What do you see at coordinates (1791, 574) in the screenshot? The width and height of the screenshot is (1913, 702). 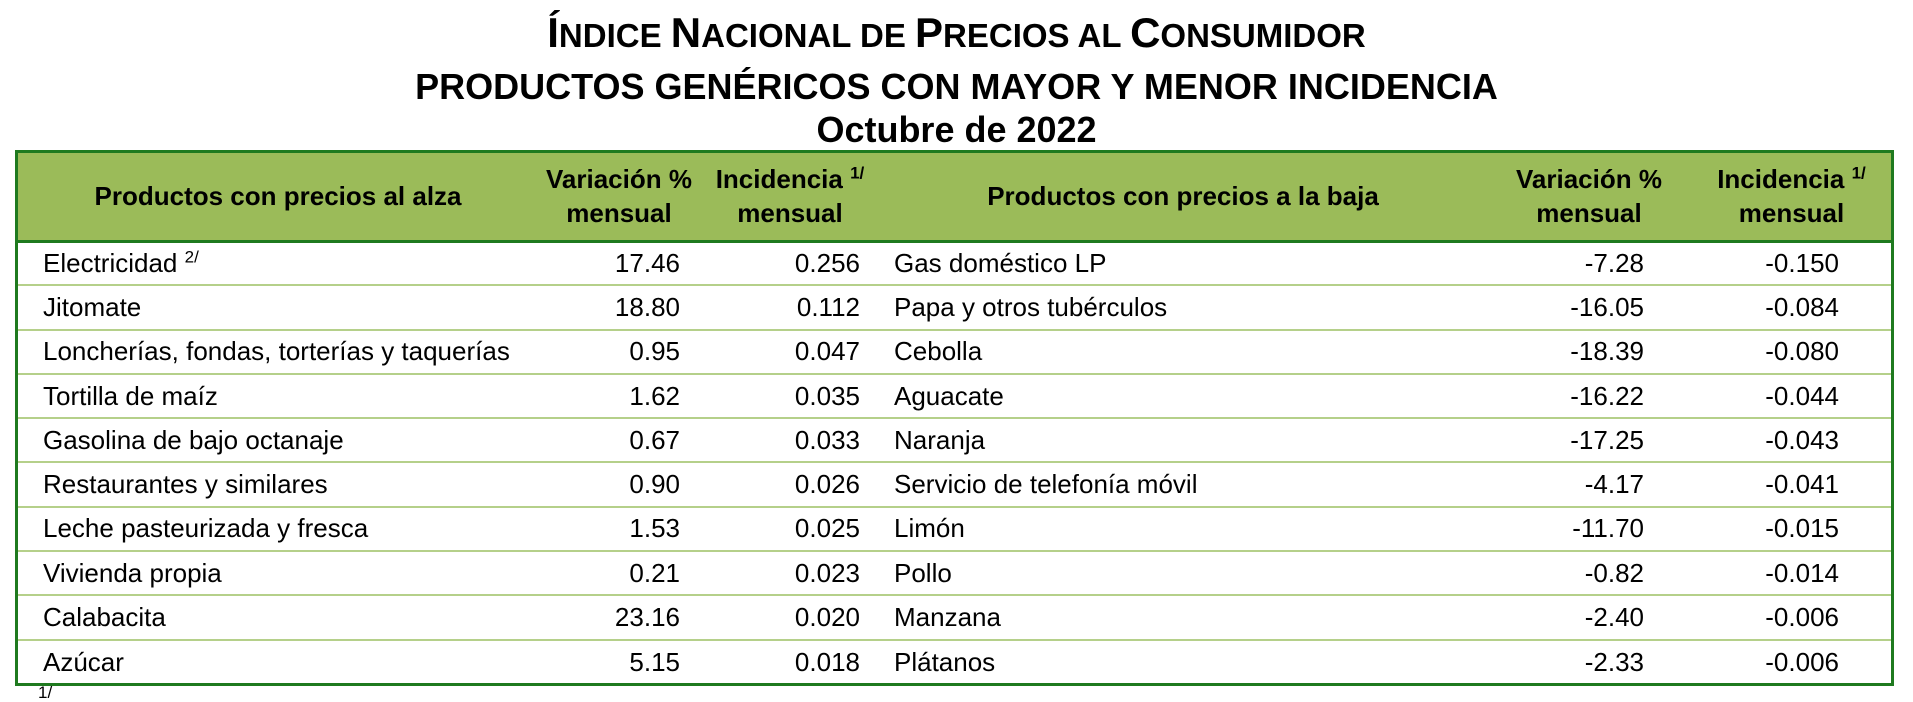 I see `down-incidence-cell: -0.014` at bounding box center [1791, 574].